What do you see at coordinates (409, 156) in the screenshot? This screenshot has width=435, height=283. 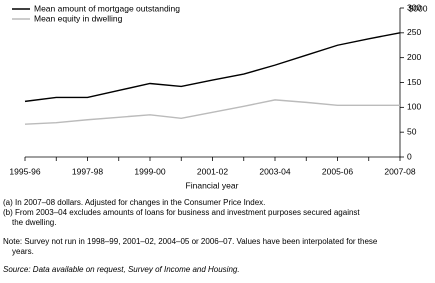 I see `y-tick-label: 0` at bounding box center [409, 156].